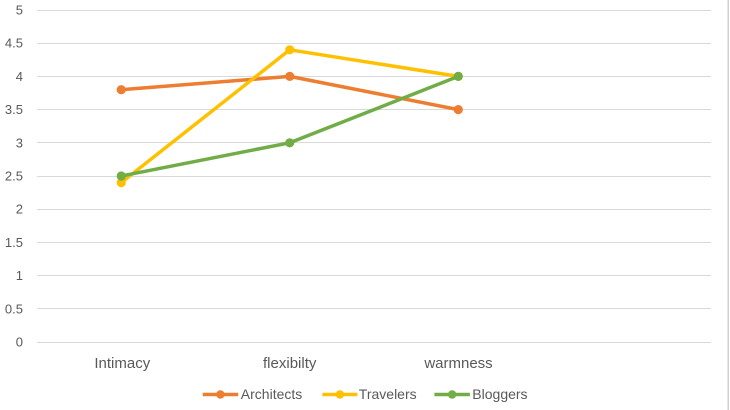  Describe the element at coordinates (14, 43) in the screenshot. I see `svg-text: 4.5` at that location.